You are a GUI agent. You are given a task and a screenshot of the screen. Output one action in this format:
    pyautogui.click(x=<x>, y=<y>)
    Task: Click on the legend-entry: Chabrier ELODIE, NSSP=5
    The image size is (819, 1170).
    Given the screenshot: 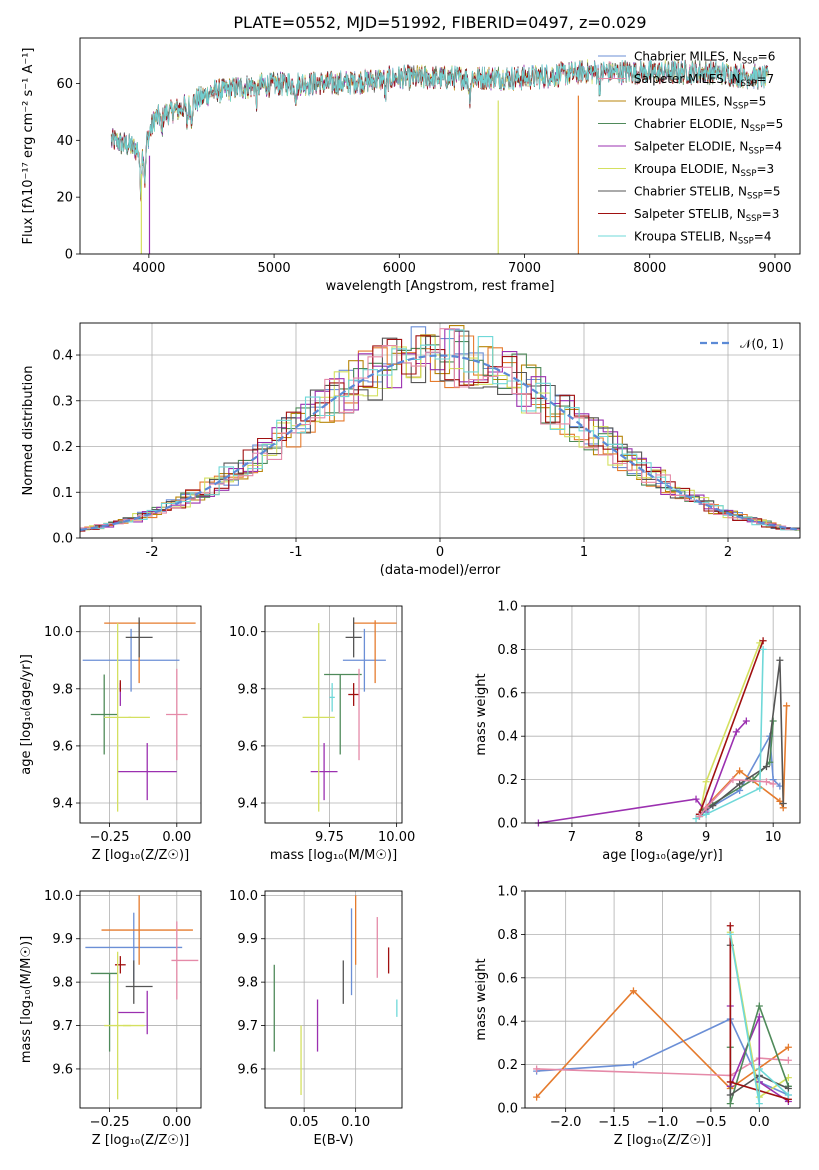 What is the action you would take?
    pyautogui.click(x=708, y=125)
    